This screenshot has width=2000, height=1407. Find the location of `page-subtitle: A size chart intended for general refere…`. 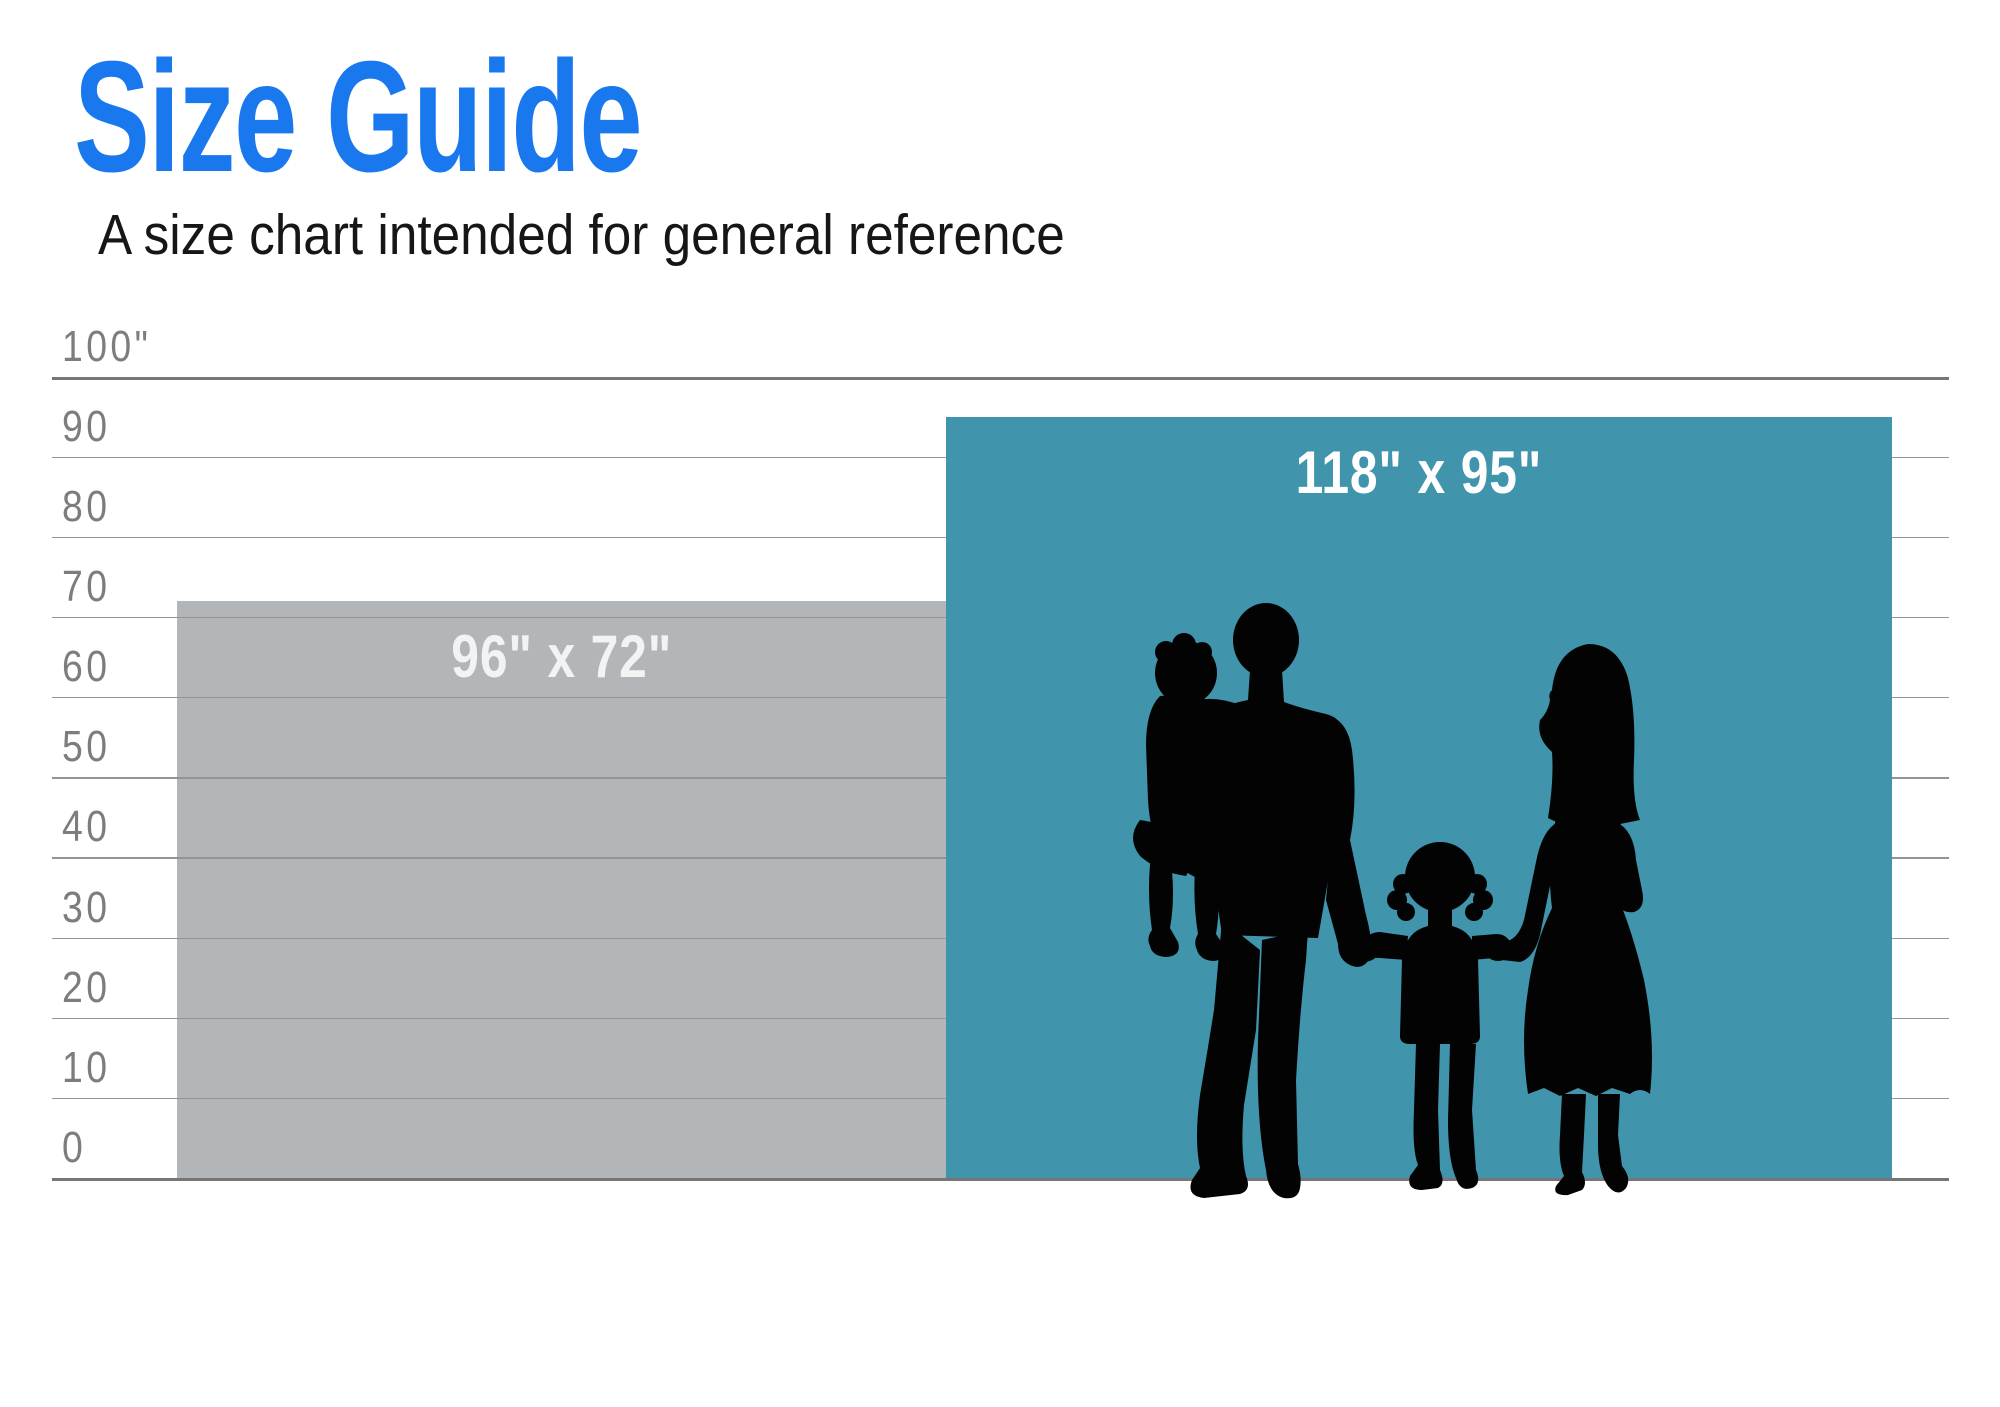

page-subtitle: A size chart intended for general refere… is located at coordinates (581, 235).